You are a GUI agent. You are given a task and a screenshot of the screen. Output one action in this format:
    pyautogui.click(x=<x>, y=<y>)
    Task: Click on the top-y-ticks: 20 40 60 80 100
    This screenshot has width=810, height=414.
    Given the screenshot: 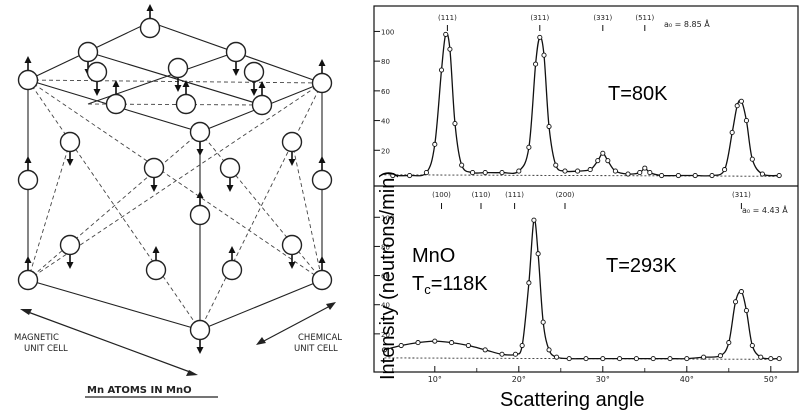 What is the action you would take?
    pyautogui.click(x=384, y=91)
    